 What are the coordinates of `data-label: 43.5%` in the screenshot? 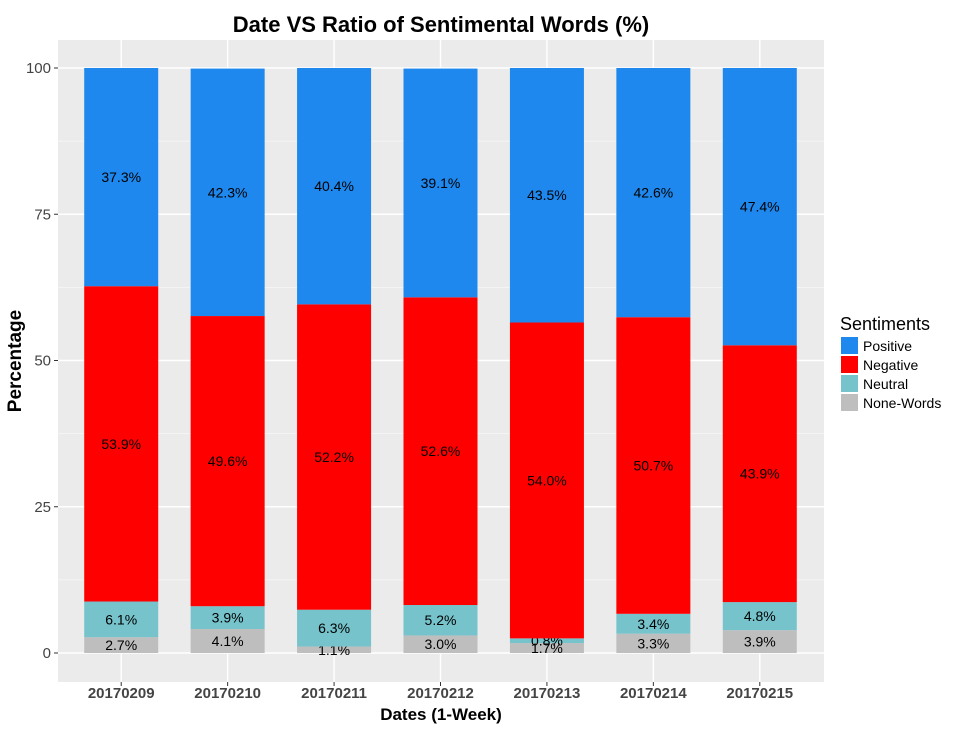 It's located at (547, 195).